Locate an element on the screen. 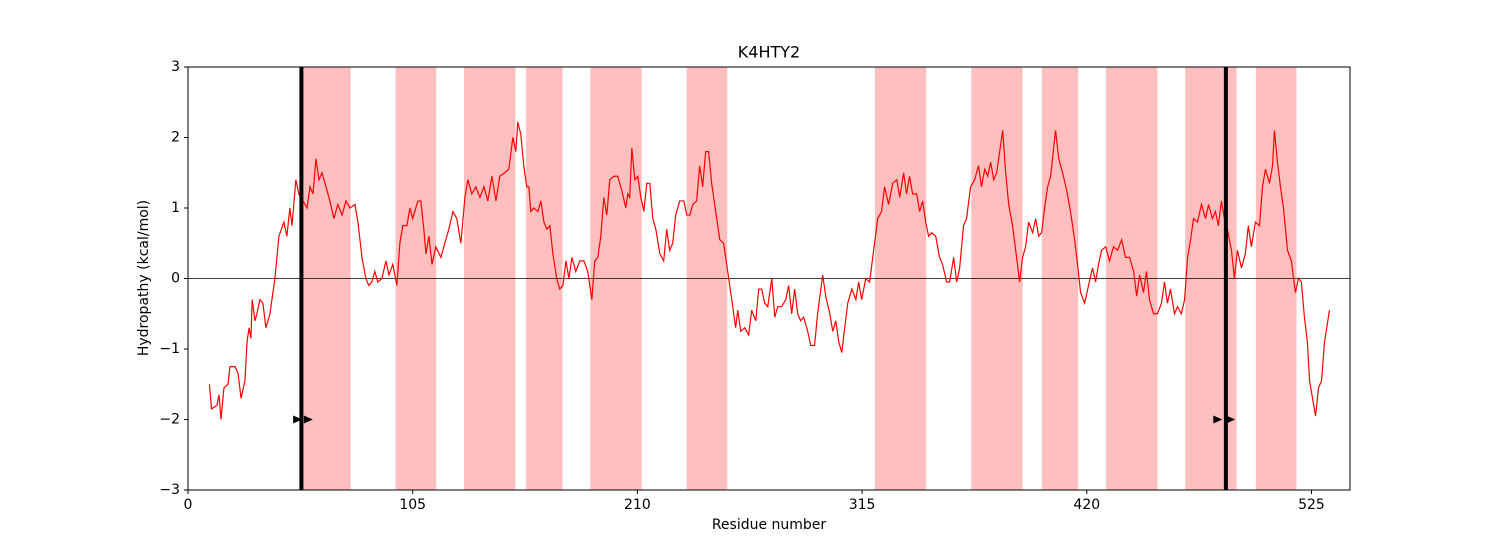 The height and width of the screenshot is (550, 1500). y-tick-label: −2 is located at coordinates (169, 420).